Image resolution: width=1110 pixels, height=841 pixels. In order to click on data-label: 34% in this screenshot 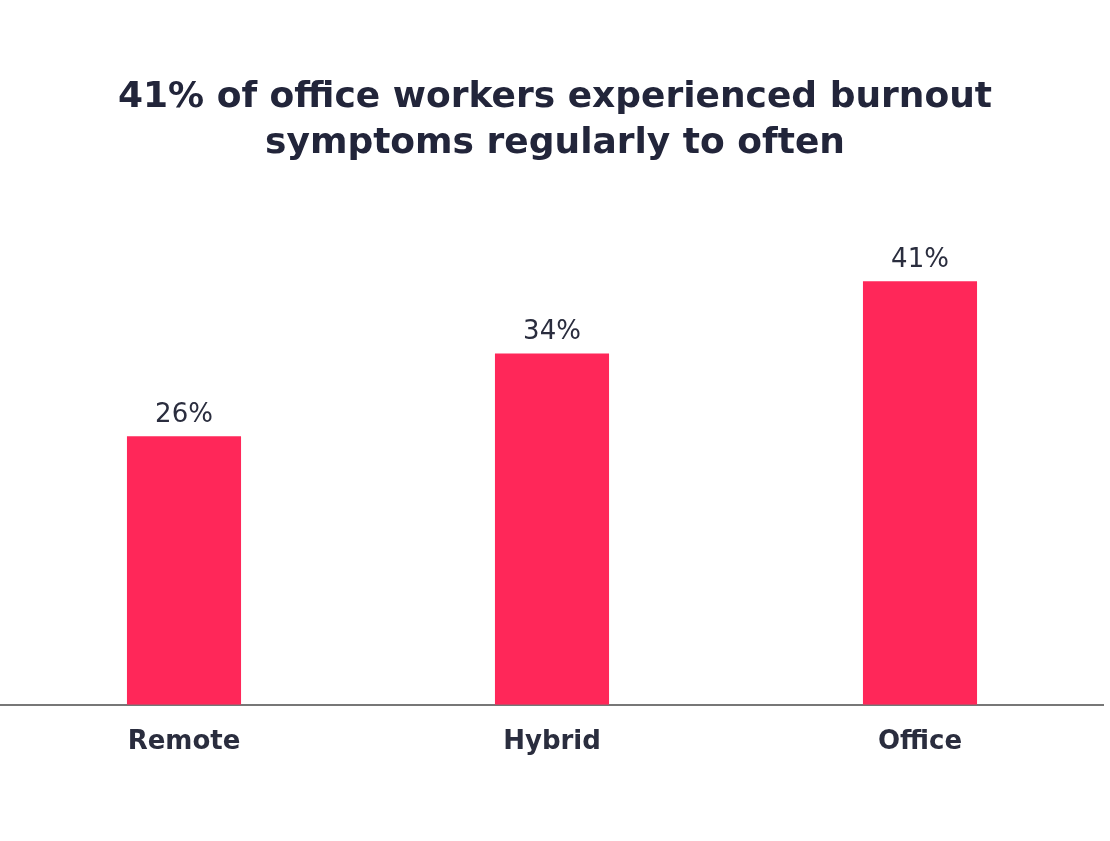, I will do `click(552, 330)`.